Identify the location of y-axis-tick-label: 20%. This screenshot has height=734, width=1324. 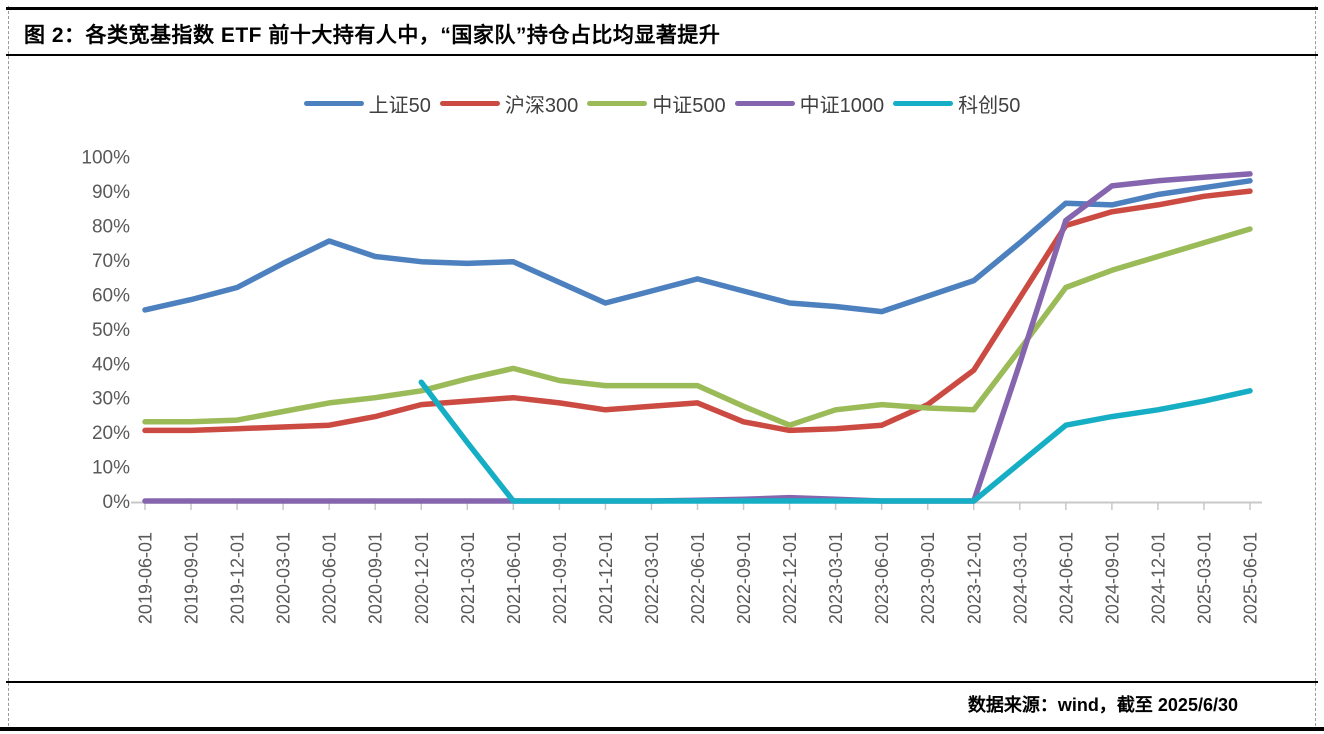
(111, 433).